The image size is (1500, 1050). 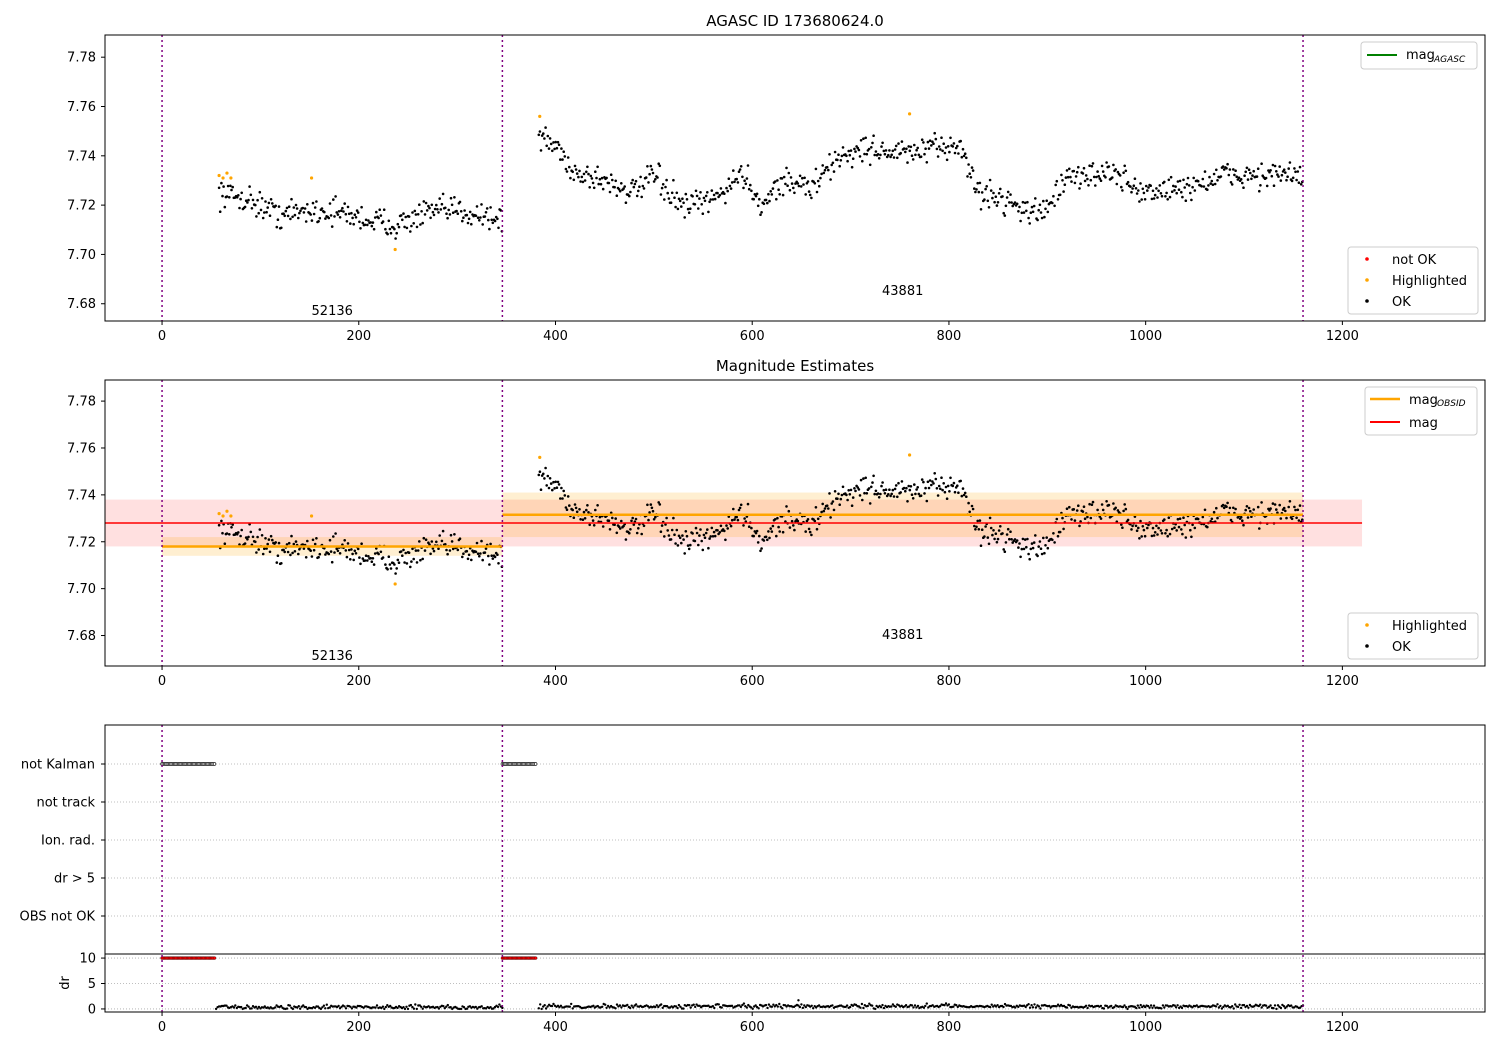 What do you see at coordinates (1420, 55) in the screenshot?
I see `mag-agasc-legend-label: mag` at bounding box center [1420, 55].